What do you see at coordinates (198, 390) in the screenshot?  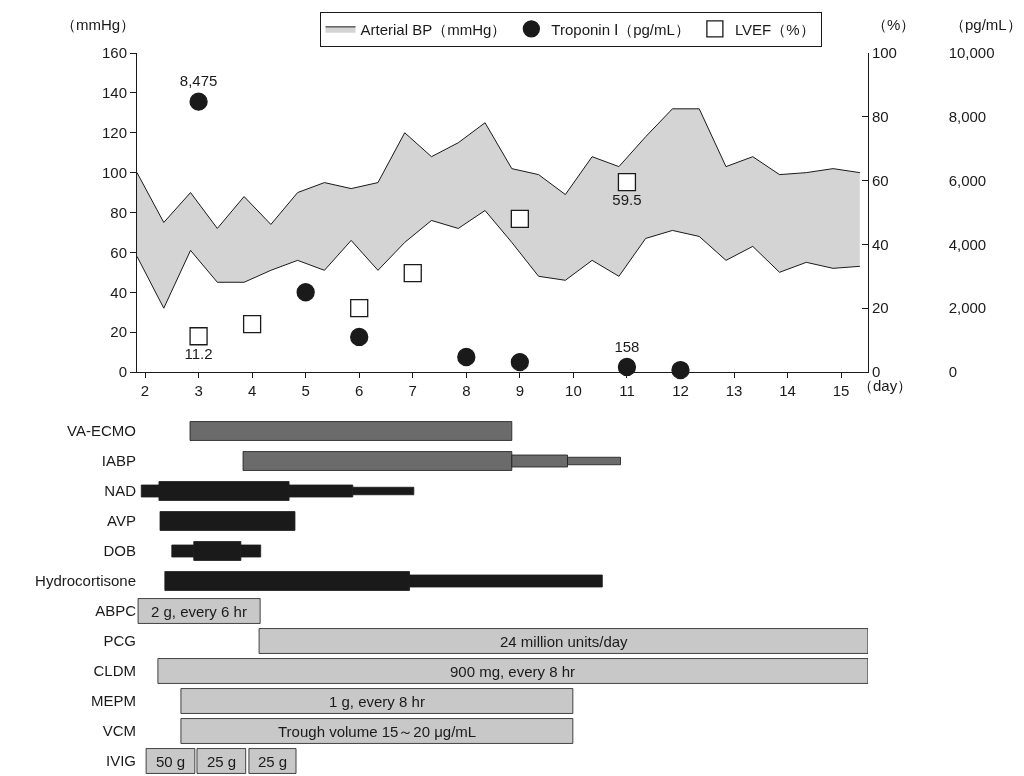 I see `x-tick-label: 3` at bounding box center [198, 390].